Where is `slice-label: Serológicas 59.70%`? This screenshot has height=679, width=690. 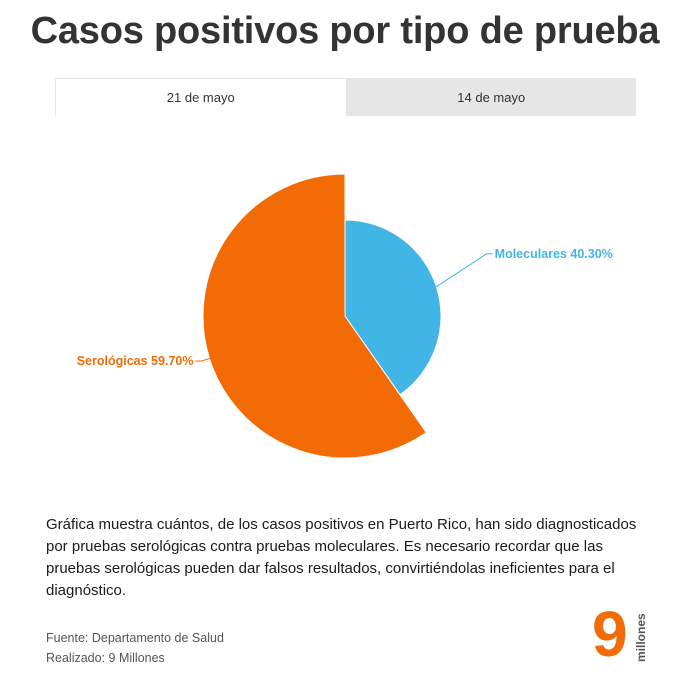 slice-label: Serológicas 59.70% is located at coordinates (135, 361).